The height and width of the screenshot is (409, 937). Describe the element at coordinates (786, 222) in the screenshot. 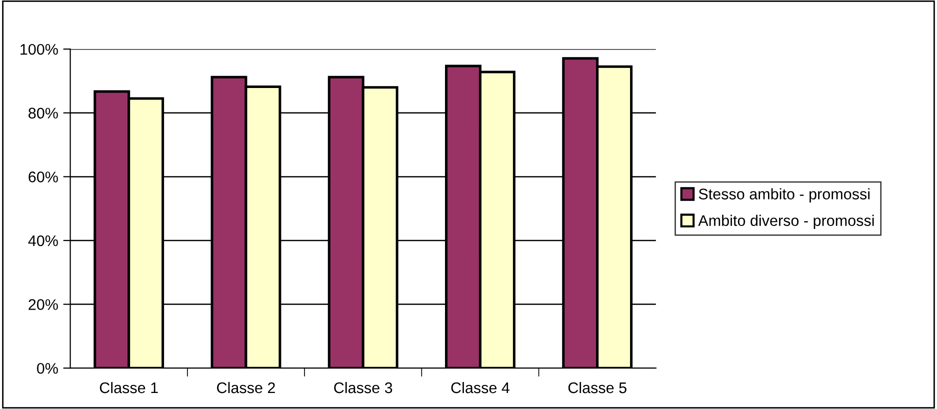

I see `legend-label: Ambito diverso - promossi` at that location.